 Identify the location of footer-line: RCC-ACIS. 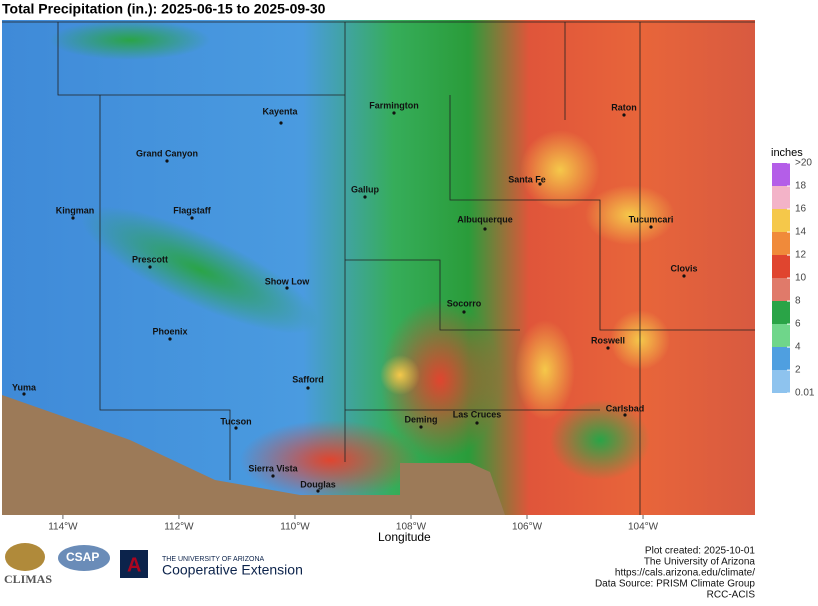
(731, 595).